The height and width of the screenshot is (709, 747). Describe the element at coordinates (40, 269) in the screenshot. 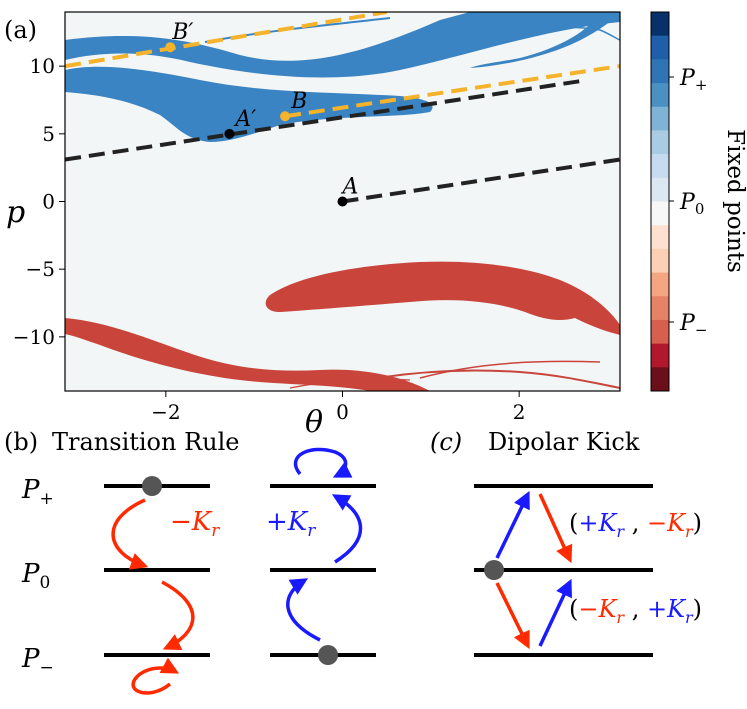

I see `y-tick-label: −5` at that location.